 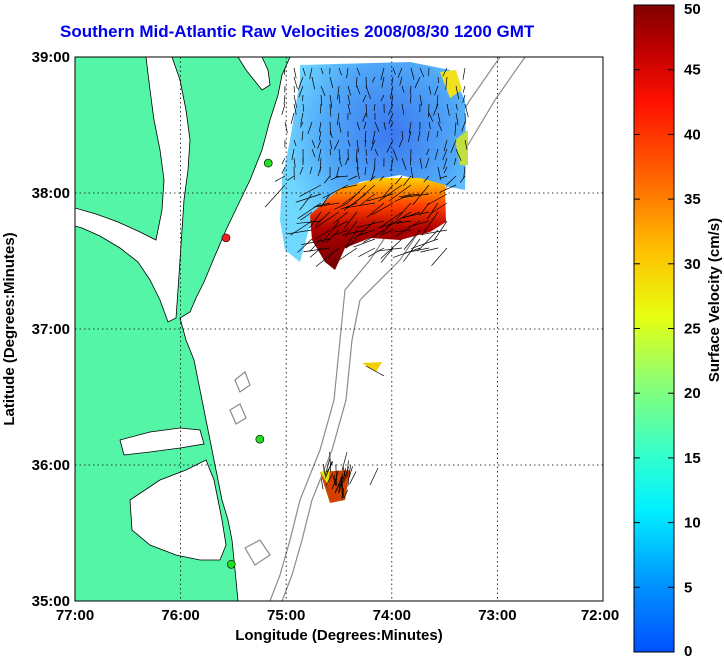 What do you see at coordinates (714, 300) in the screenshot?
I see `colorbar-label: Surface Velocity (cm/s)` at bounding box center [714, 300].